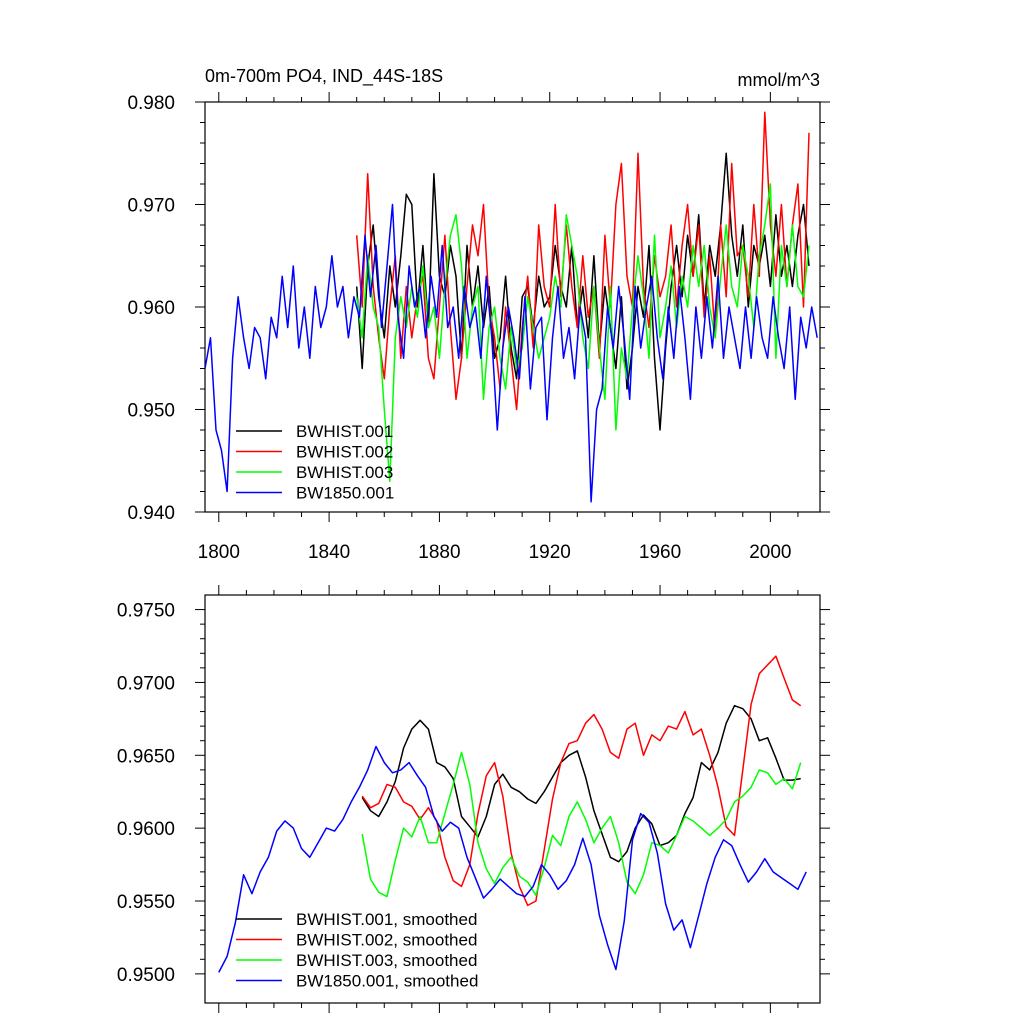 The height and width of the screenshot is (1029, 1024). I want to click on legend-label: BWHIST.001, so click(344, 431).